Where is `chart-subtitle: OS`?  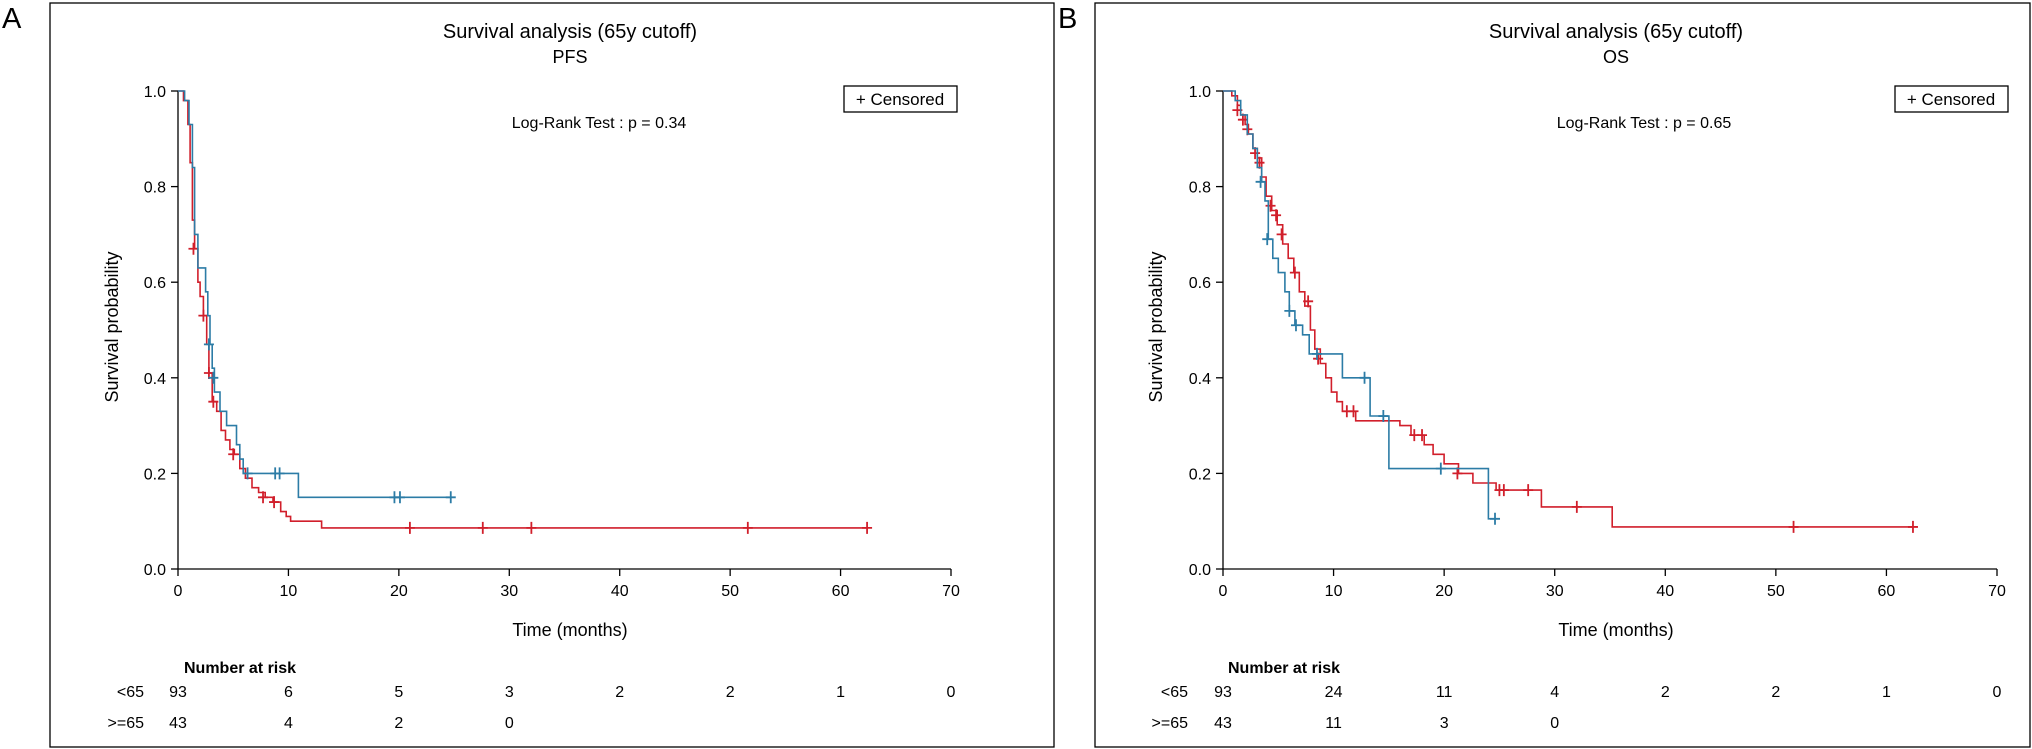
chart-subtitle: OS is located at coordinates (1616, 57).